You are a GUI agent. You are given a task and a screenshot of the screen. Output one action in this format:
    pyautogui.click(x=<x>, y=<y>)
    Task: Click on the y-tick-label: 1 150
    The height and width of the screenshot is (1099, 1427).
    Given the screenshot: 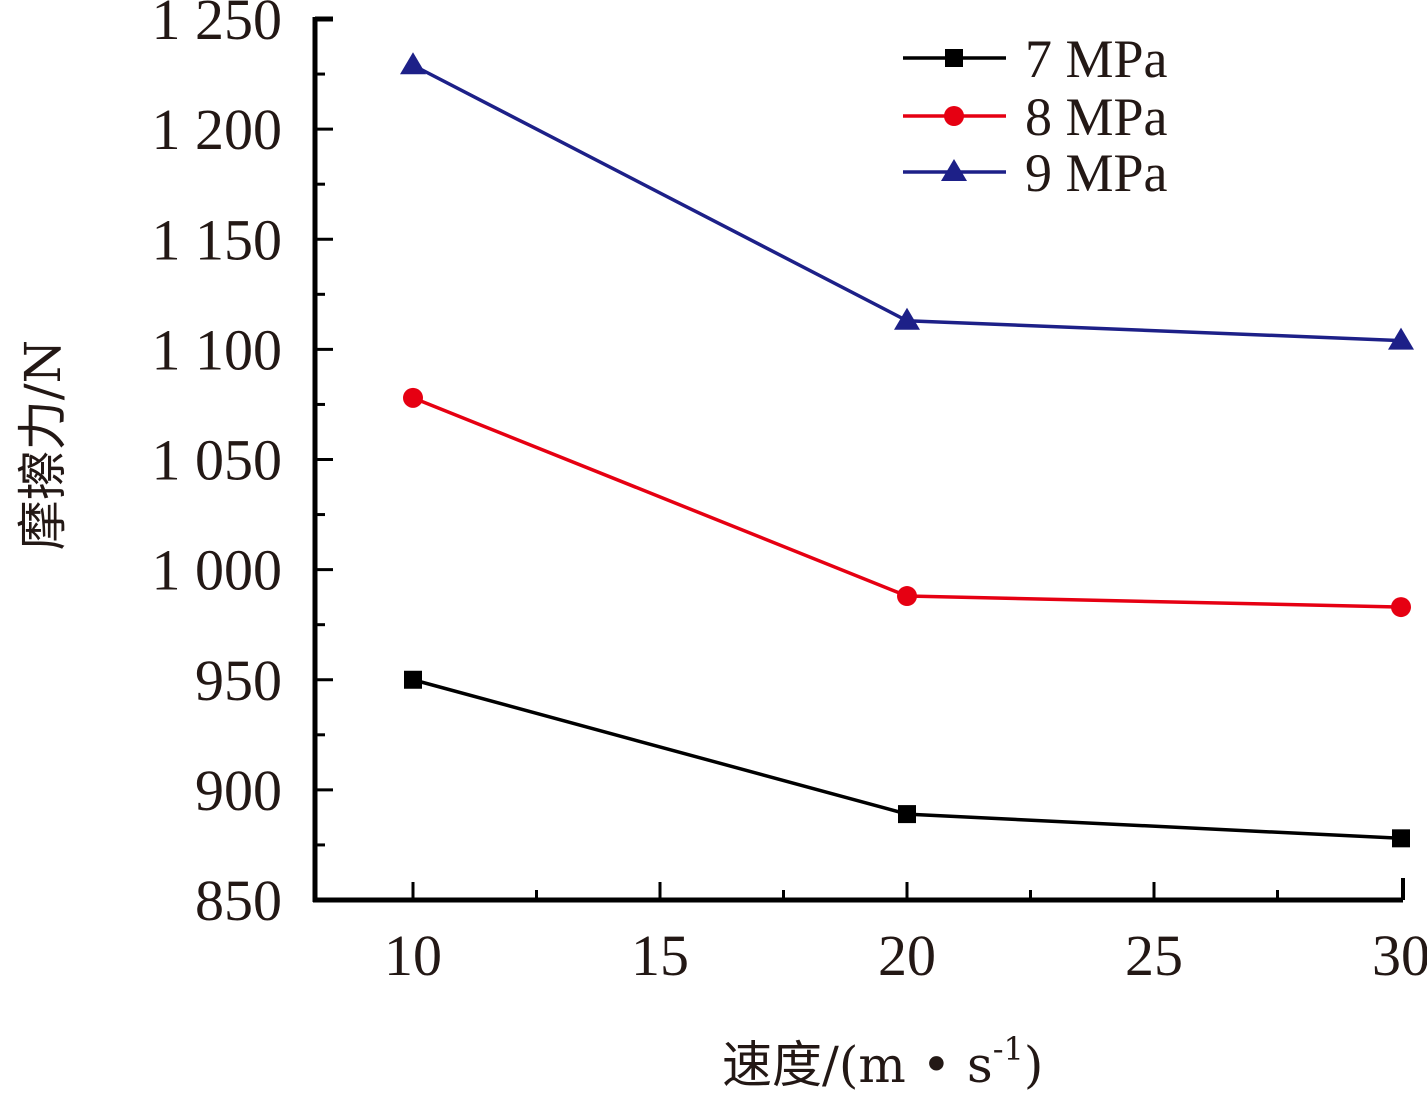 What is the action you would take?
    pyautogui.click(x=217, y=239)
    